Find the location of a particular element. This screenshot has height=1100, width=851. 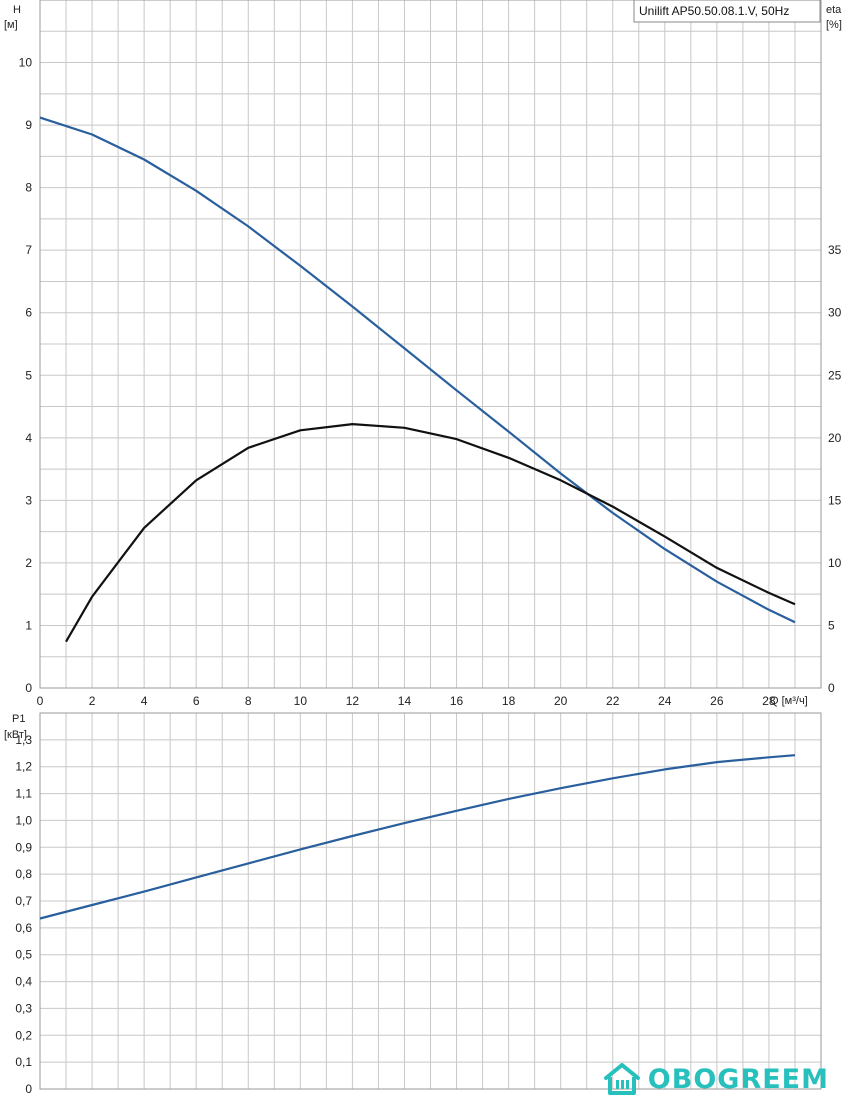

logo-text: OBOGREEM is located at coordinates (738, 1079).